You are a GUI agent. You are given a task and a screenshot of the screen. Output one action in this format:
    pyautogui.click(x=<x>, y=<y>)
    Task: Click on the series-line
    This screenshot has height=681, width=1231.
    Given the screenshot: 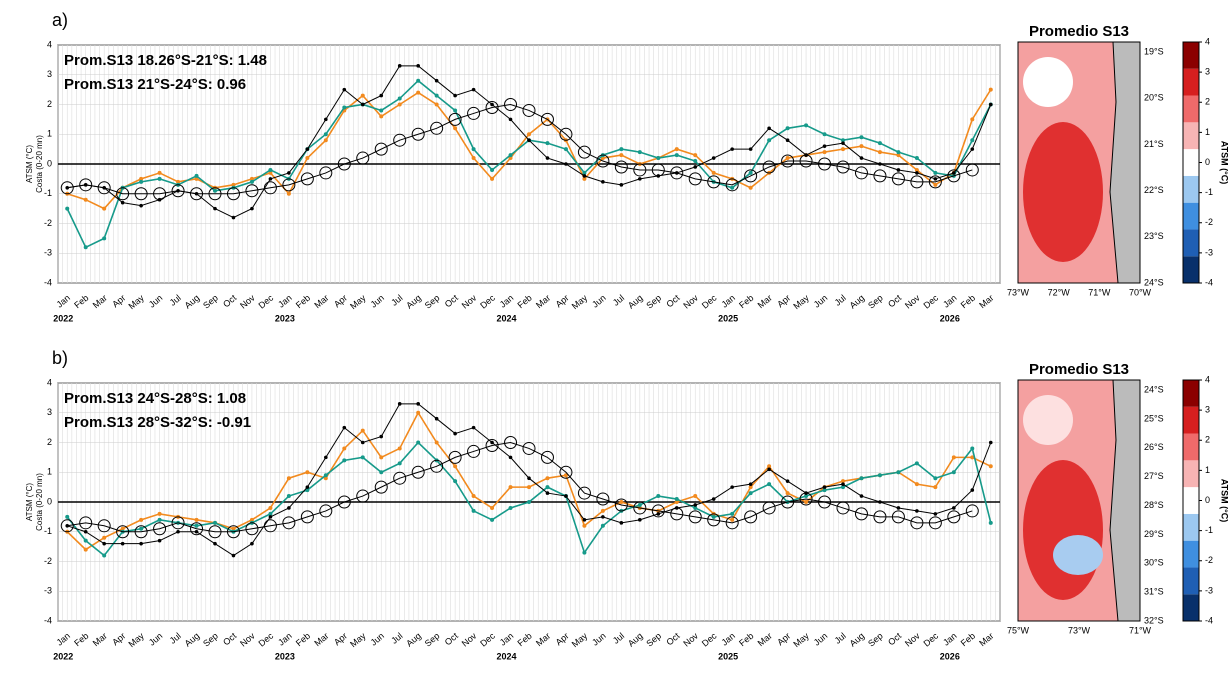 What is the action you would take?
    pyautogui.click(x=520, y=149)
    